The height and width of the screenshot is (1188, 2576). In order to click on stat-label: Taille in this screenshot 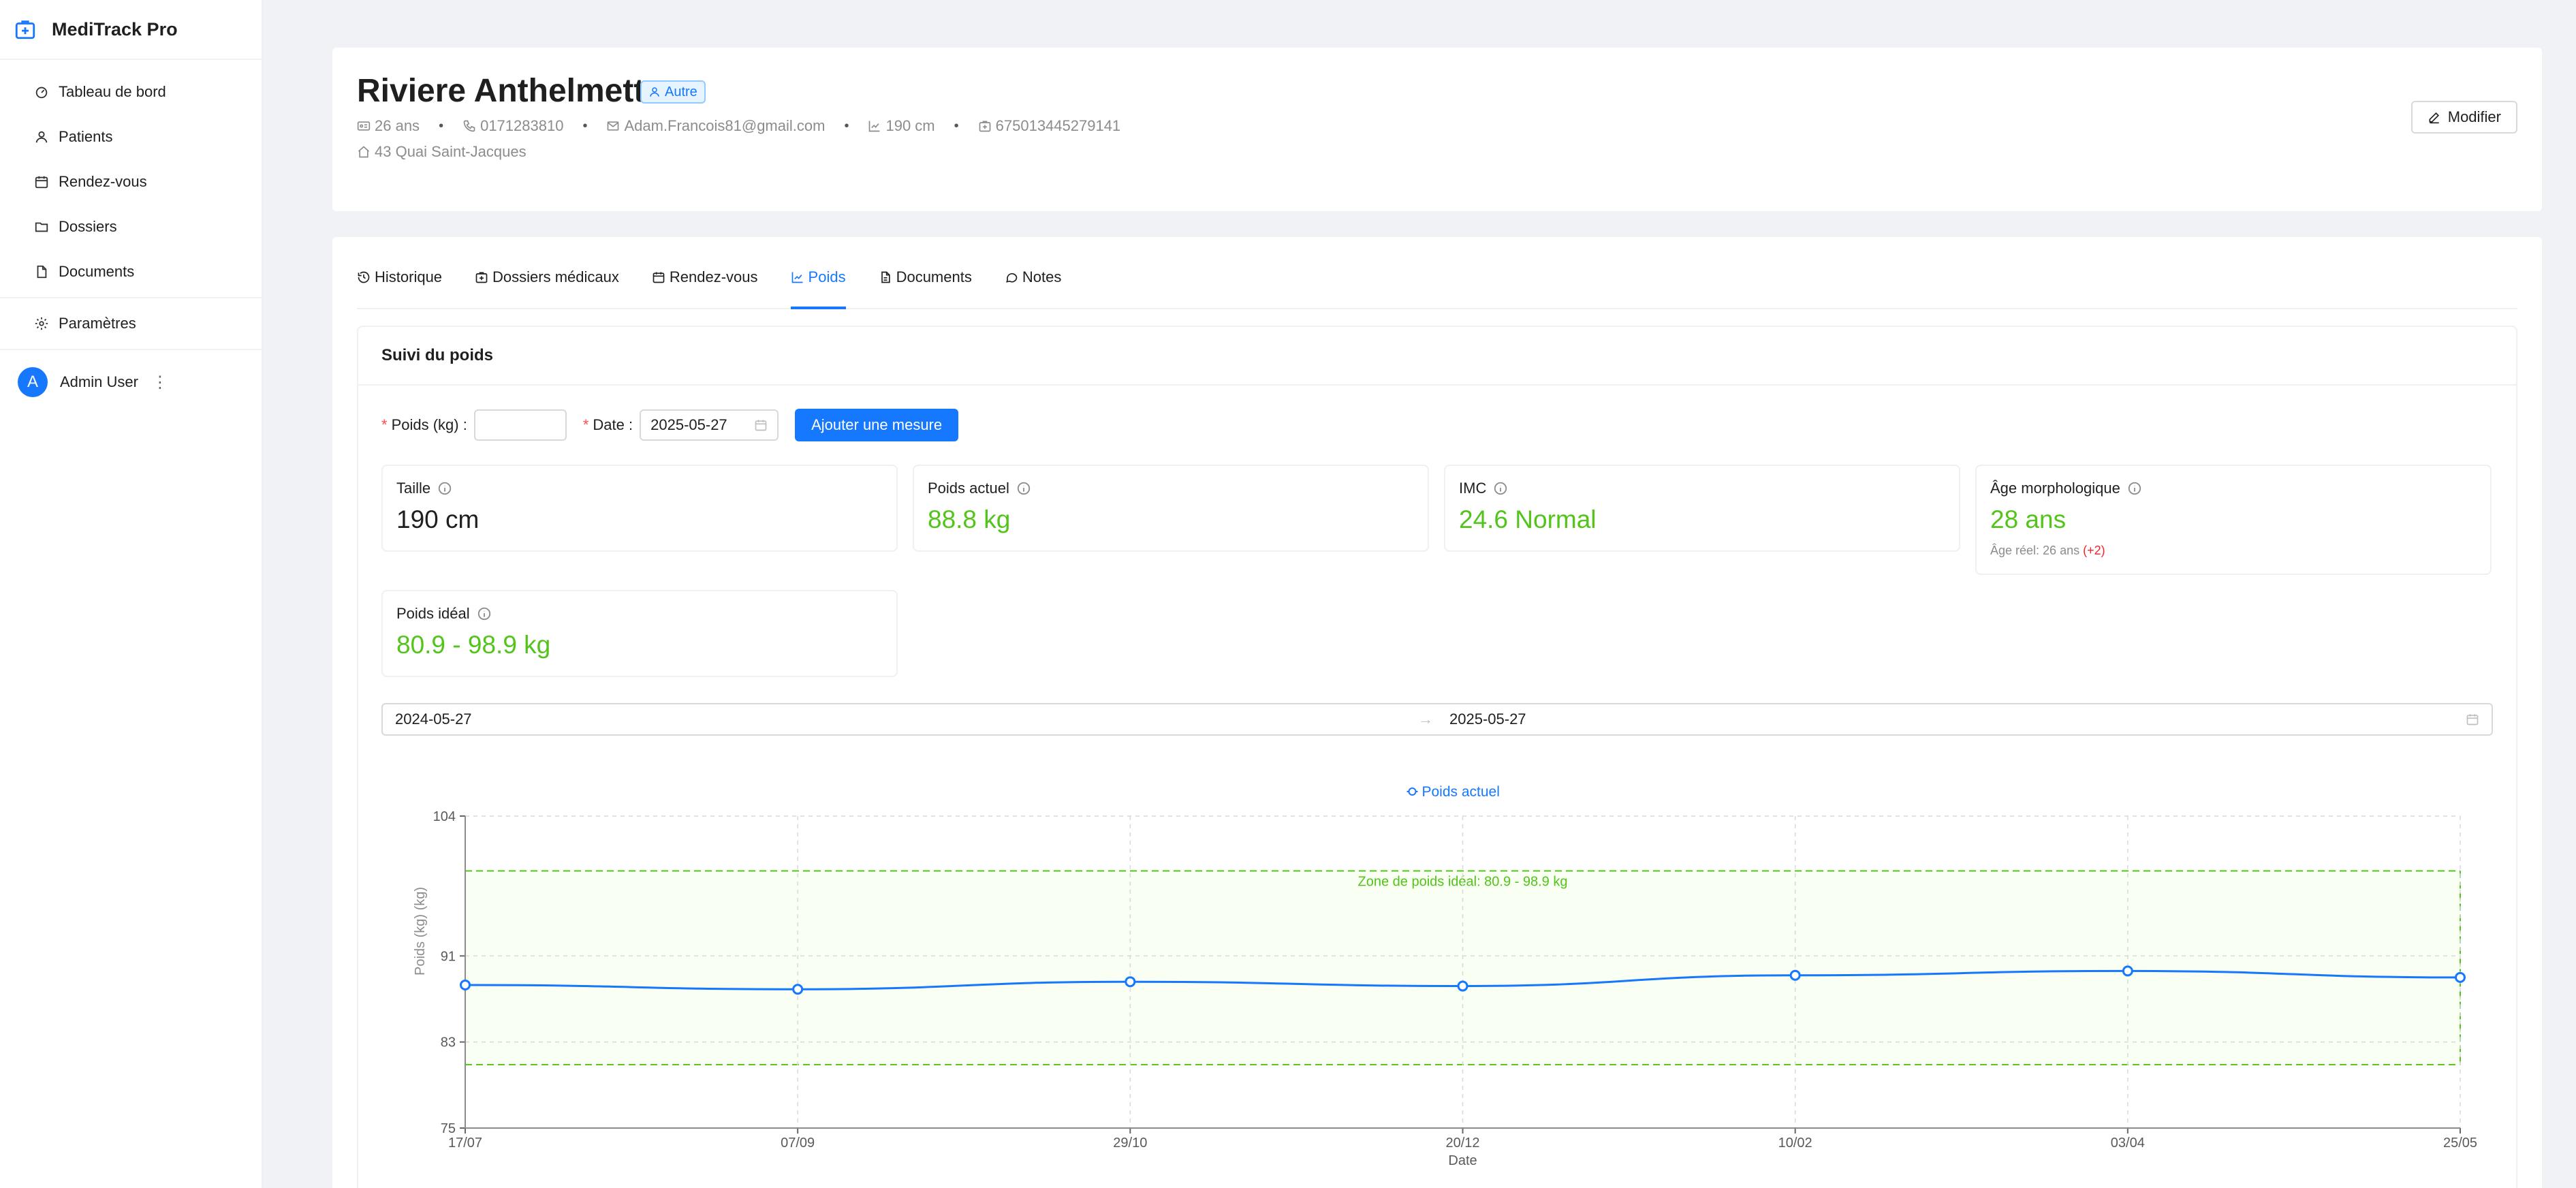, I will do `click(639, 488)`.